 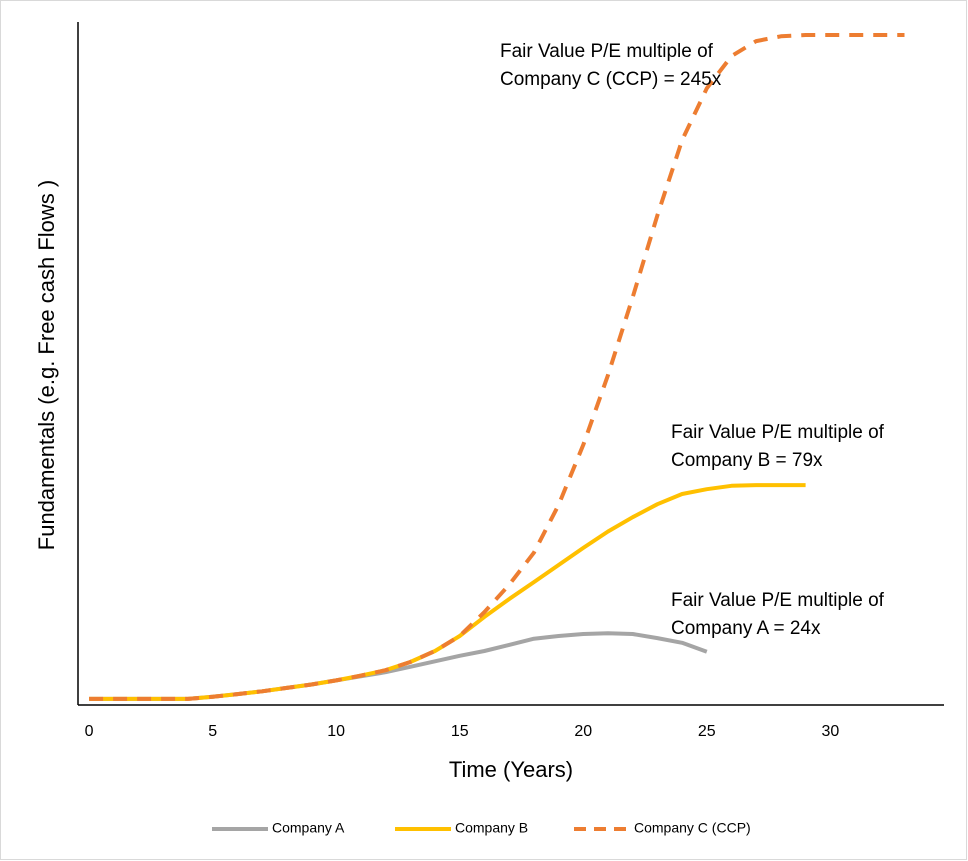 I want to click on x-tick-label: 10, so click(x=336, y=731).